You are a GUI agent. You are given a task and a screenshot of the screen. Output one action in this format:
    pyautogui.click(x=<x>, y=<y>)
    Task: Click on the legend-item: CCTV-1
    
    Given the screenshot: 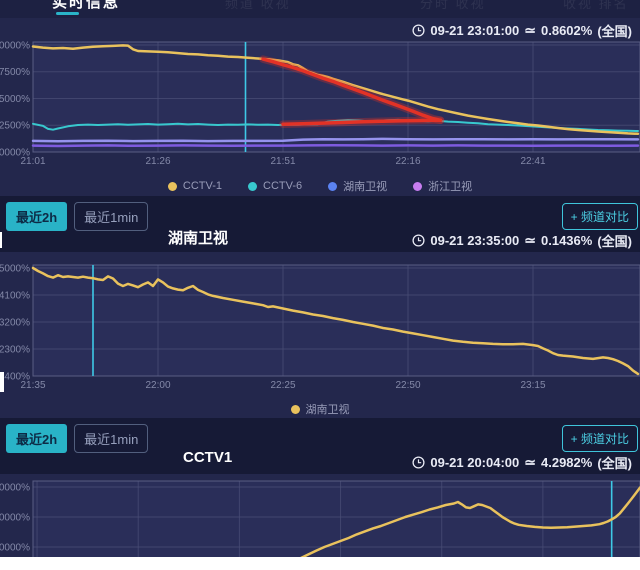 What is the action you would take?
    pyautogui.click(x=194, y=186)
    